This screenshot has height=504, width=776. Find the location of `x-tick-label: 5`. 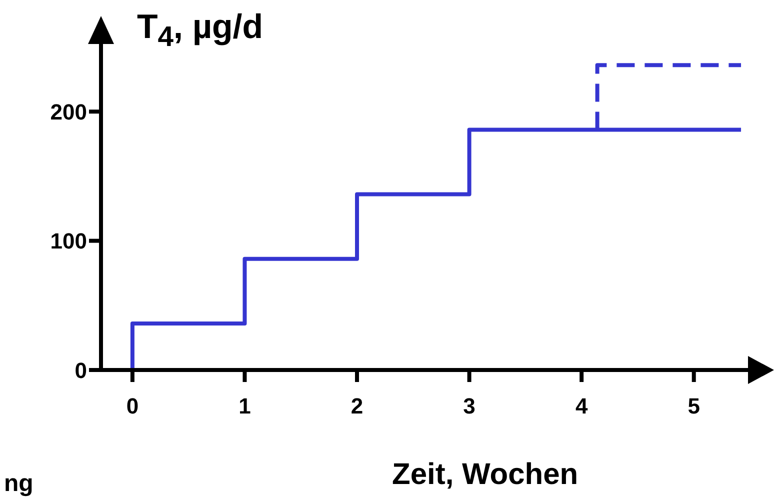

x-tick-label: 5 is located at coordinates (694, 406).